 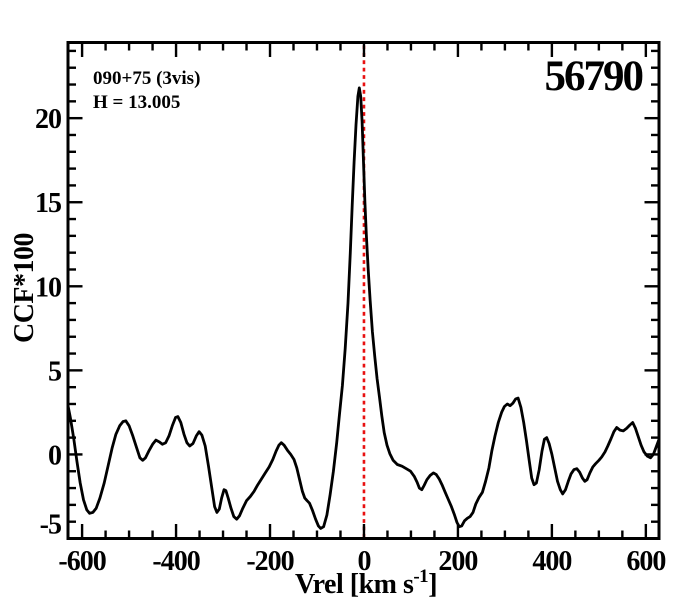 I want to click on x-tick-labels: -600 -400 -200 0 200 400 600, so click(x=362, y=561).